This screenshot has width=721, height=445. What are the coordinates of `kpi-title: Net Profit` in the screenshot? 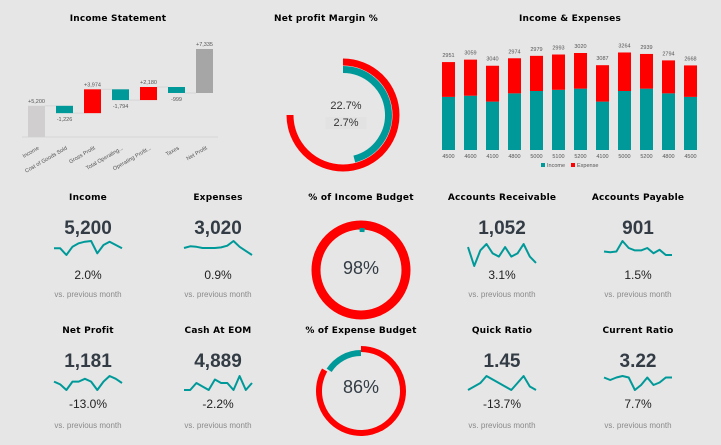 It's located at (88, 331).